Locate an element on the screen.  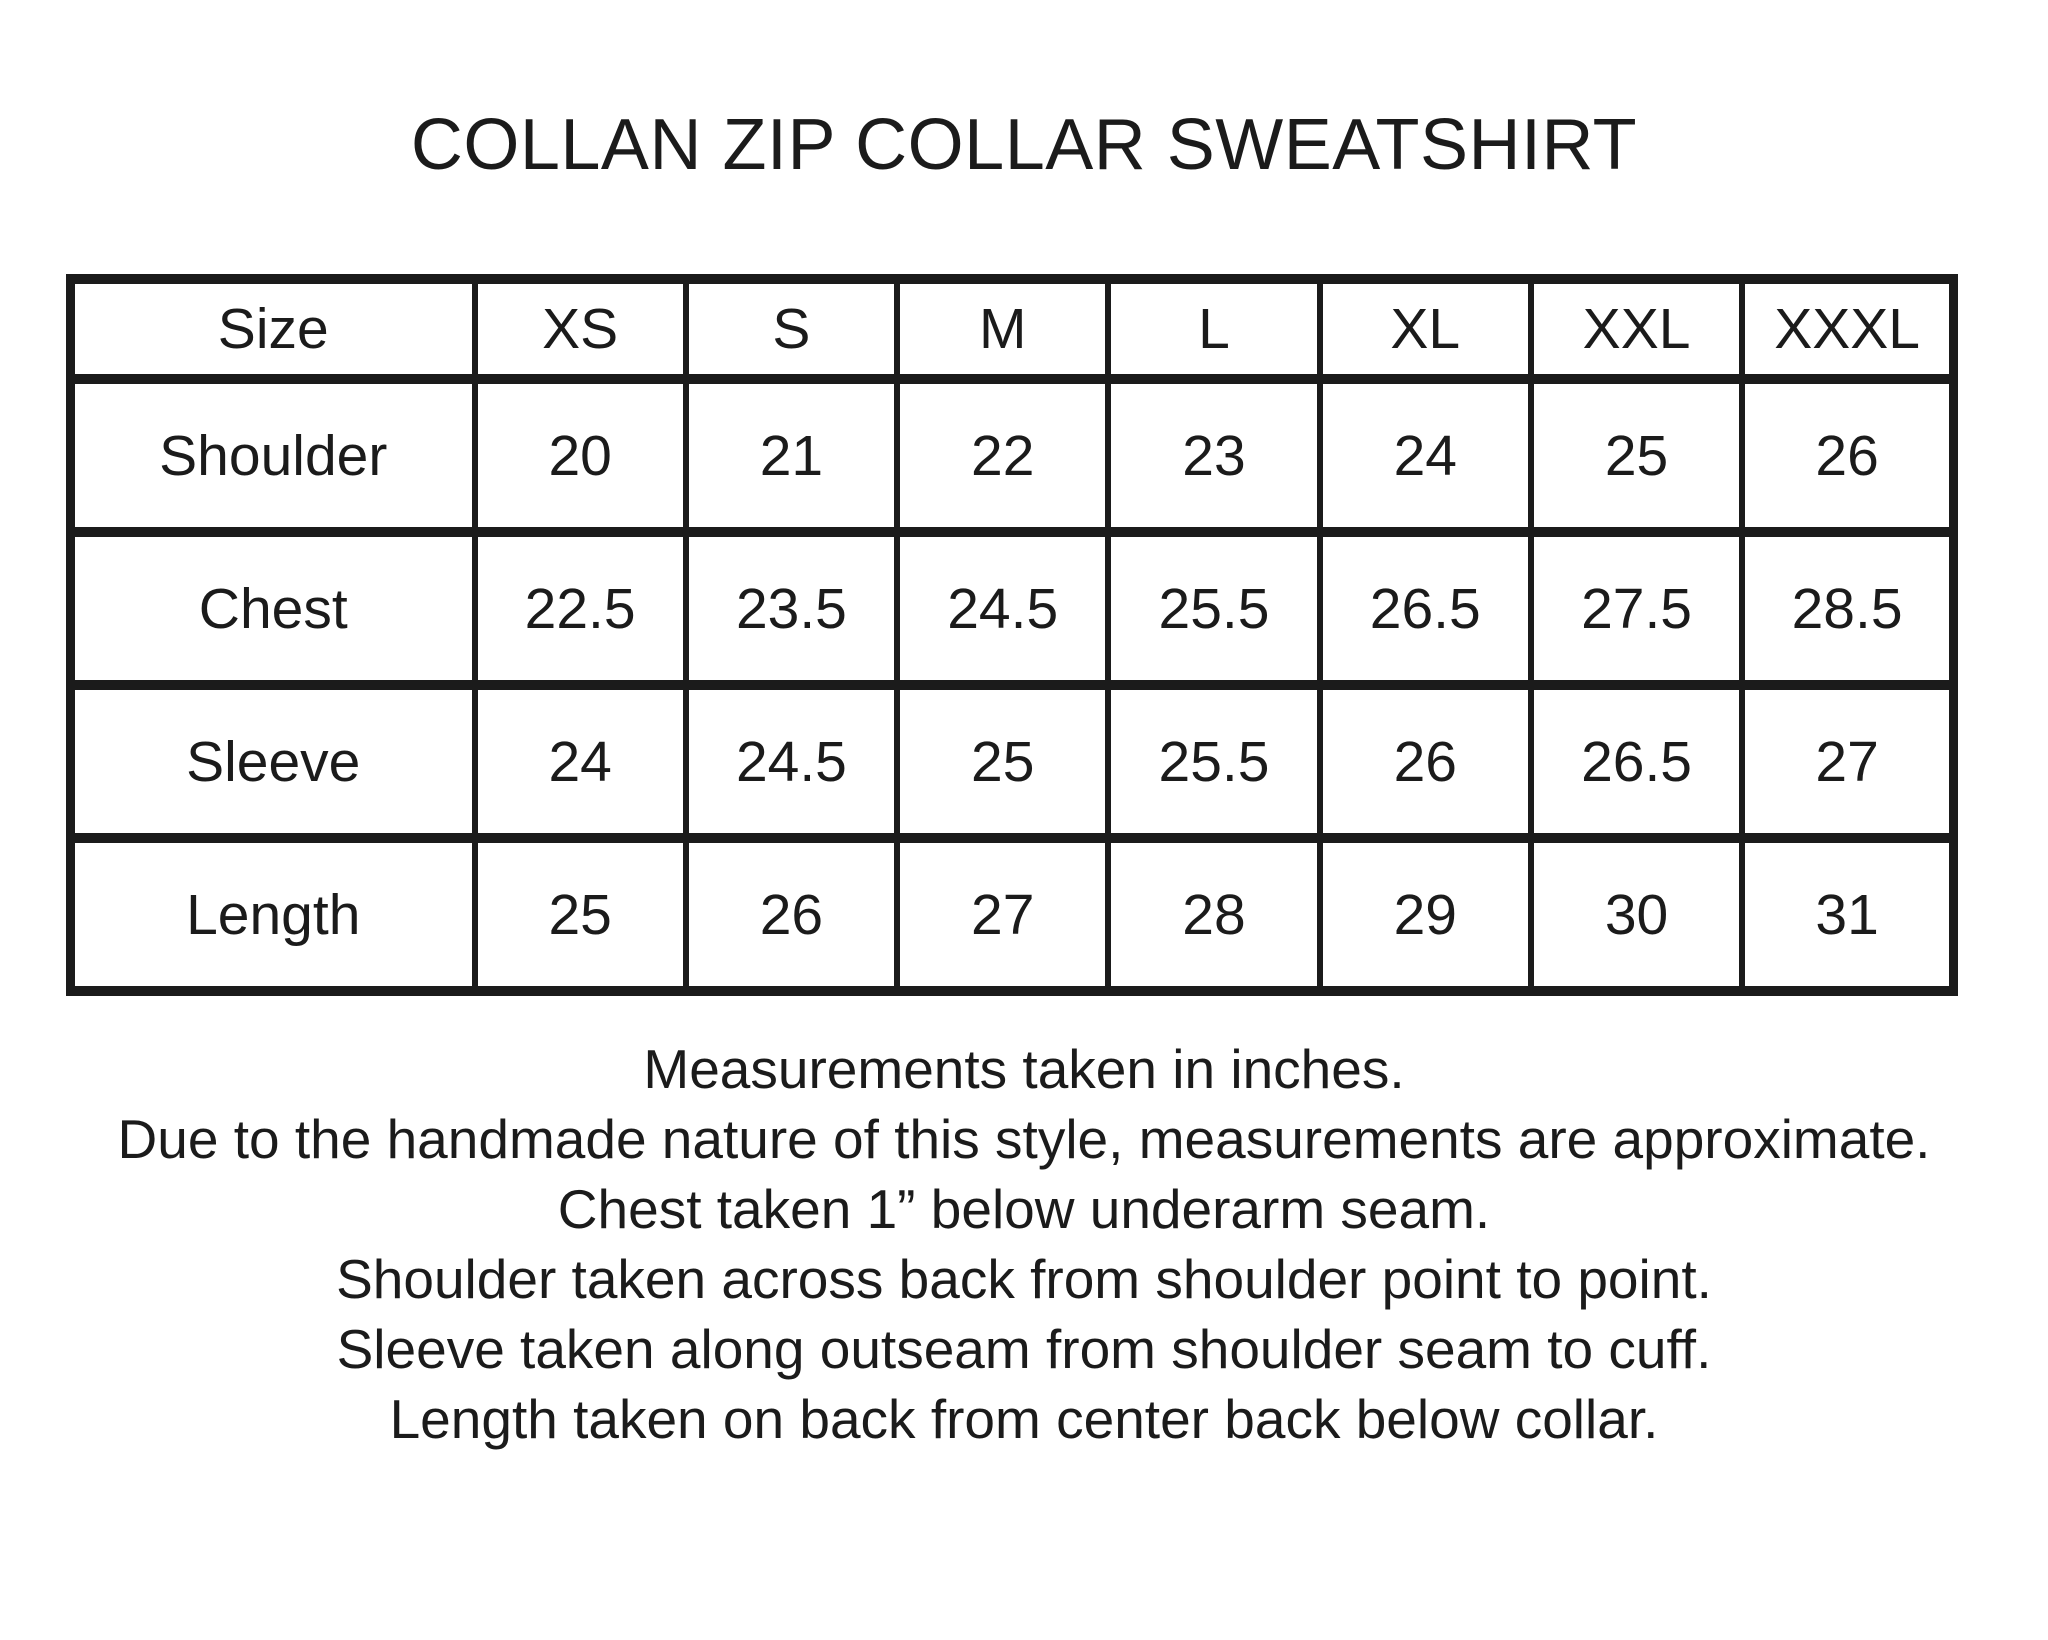
header-cell-xxl: XXL is located at coordinates (1636, 329).